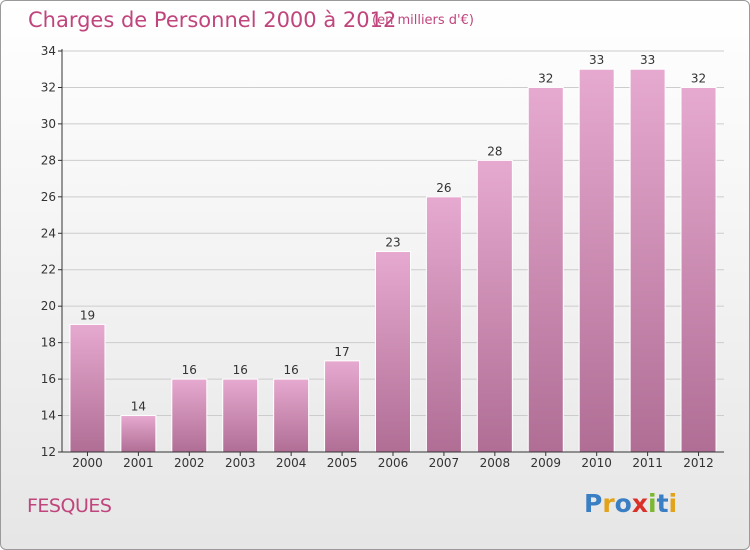 This screenshot has height=550, width=750. What do you see at coordinates (48, 306) in the screenshot?
I see `y-tick-label: 20` at bounding box center [48, 306].